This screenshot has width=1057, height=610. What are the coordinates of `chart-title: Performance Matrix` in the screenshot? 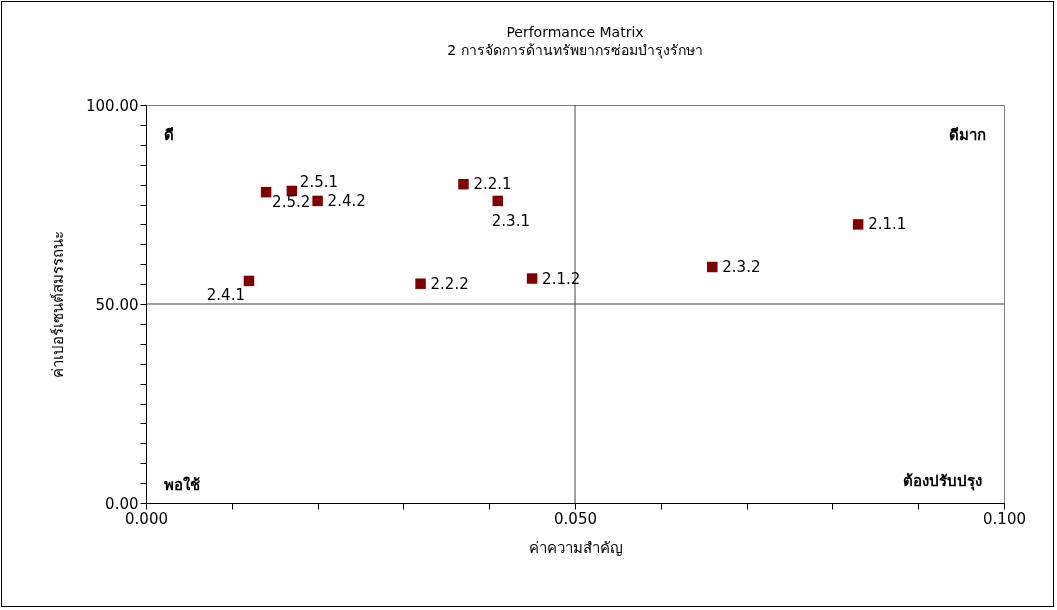 It's located at (575, 32).